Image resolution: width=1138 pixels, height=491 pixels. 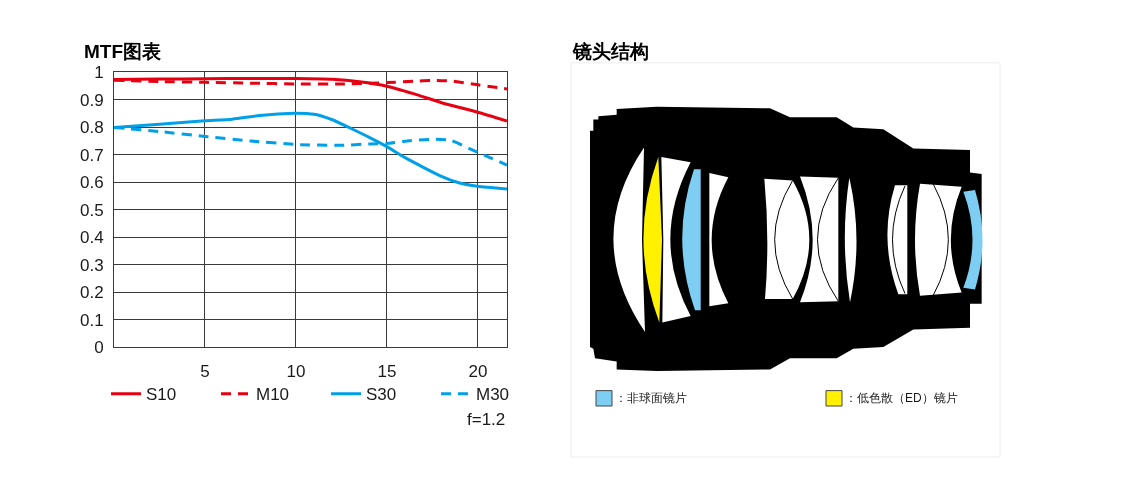 What do you see at coordinates (205, 371) in the screenshot?
I see `x-tick-label: 5` at bounding box center [205, 371].